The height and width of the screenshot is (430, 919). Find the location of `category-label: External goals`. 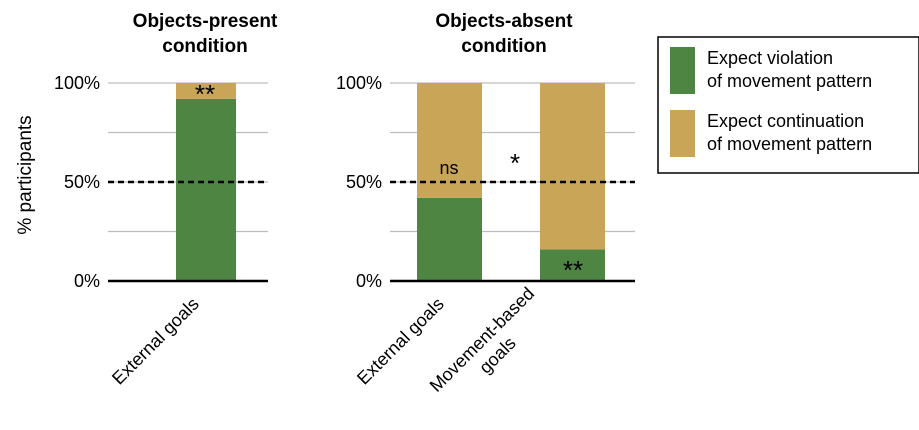

category-label: External goals is located at coordinates (155, 341).